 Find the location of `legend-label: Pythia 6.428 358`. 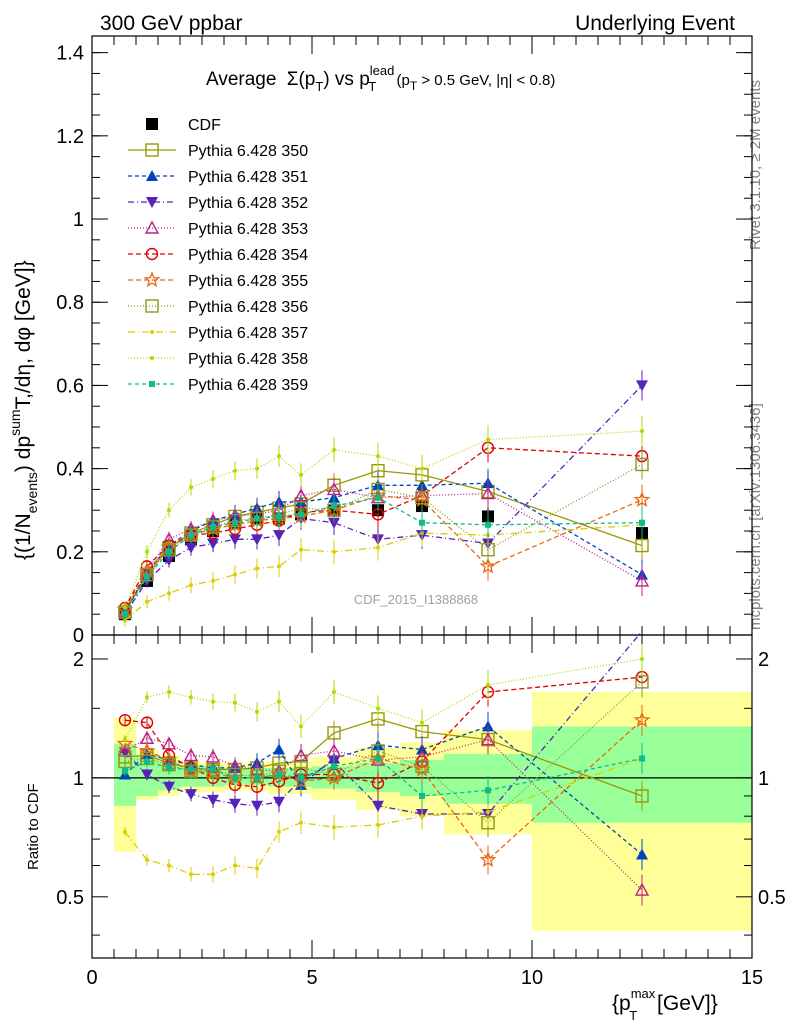

legend-label: Pythia 6.428 358 is located at coordinates (248, 359).